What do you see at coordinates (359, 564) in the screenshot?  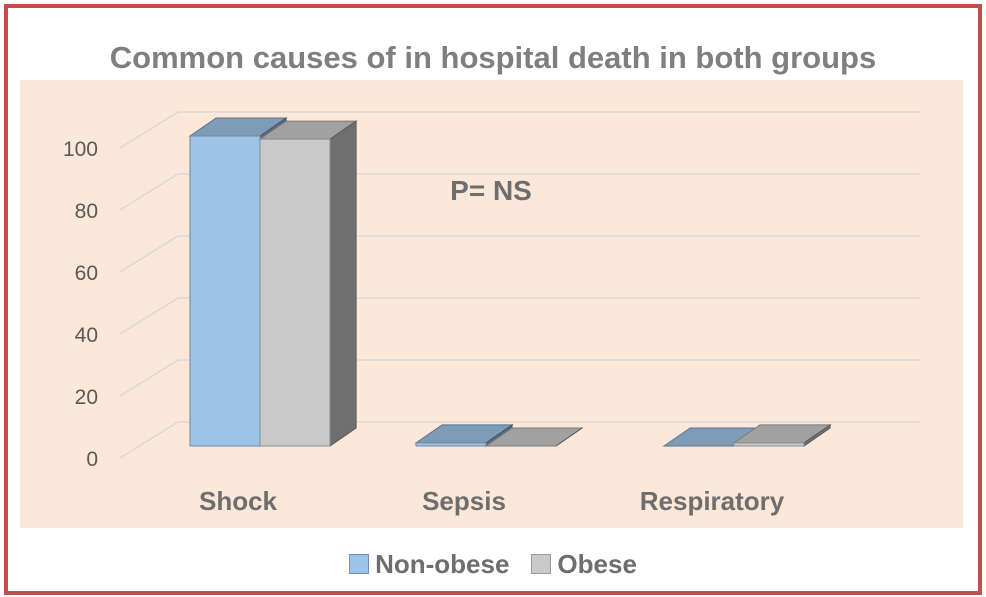 I see `legend-swatch-non-obese` at bounding box center [359, 564].